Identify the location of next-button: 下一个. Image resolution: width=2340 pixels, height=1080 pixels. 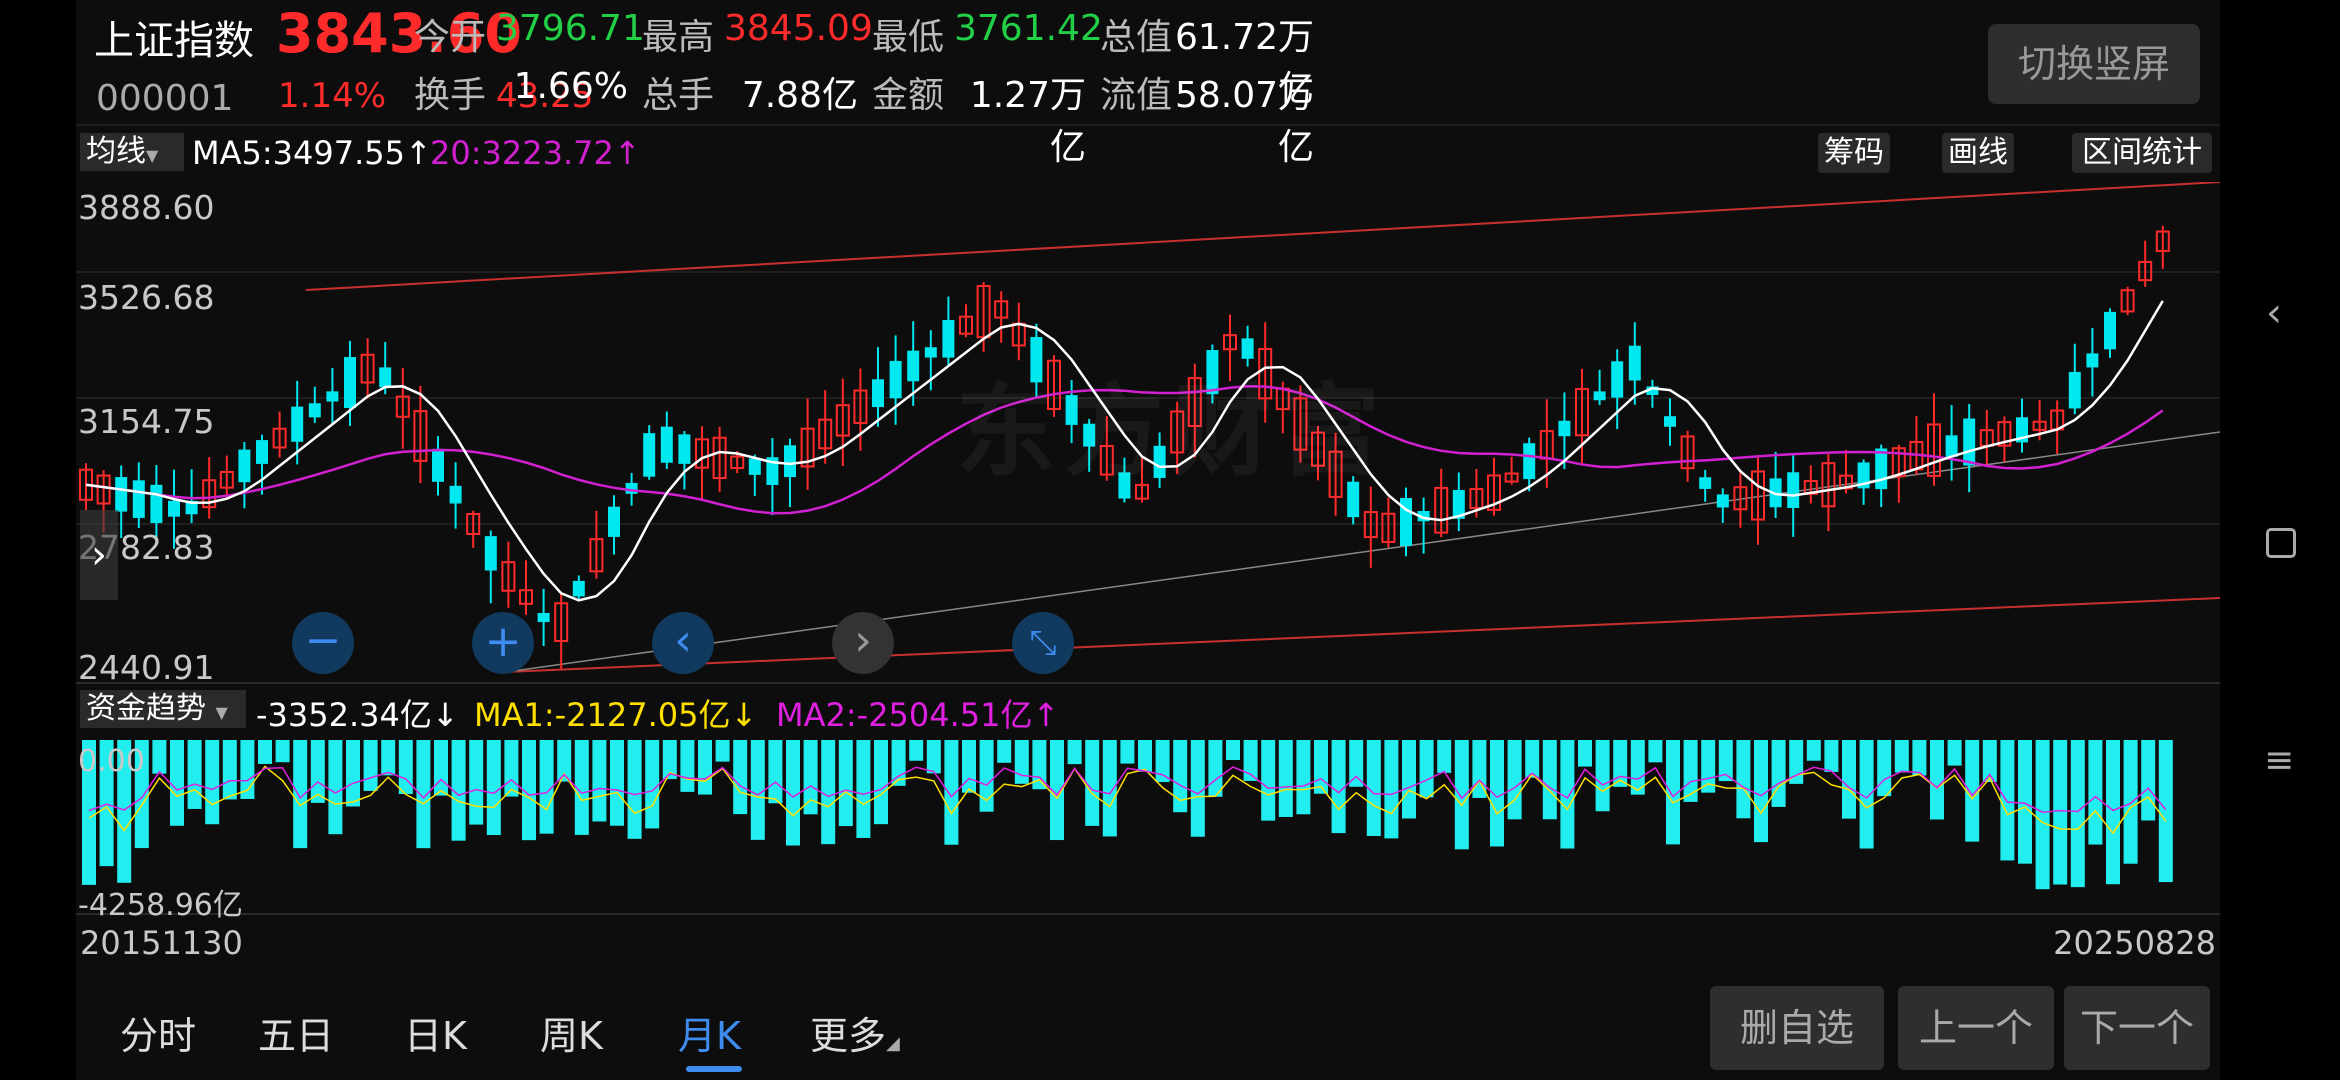
(2137, 1028).